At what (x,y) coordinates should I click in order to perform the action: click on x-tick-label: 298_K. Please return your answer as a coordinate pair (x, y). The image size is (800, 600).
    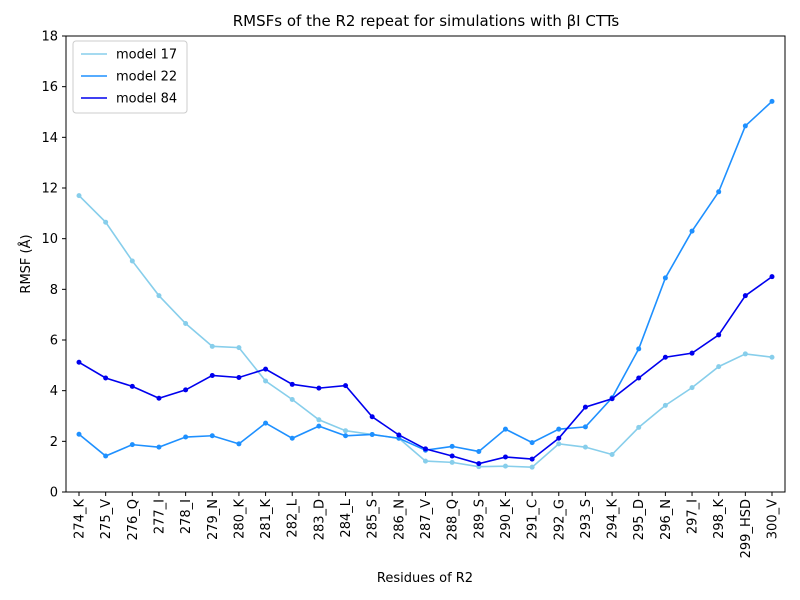
    Looking at the image, I should click on (719, 519).